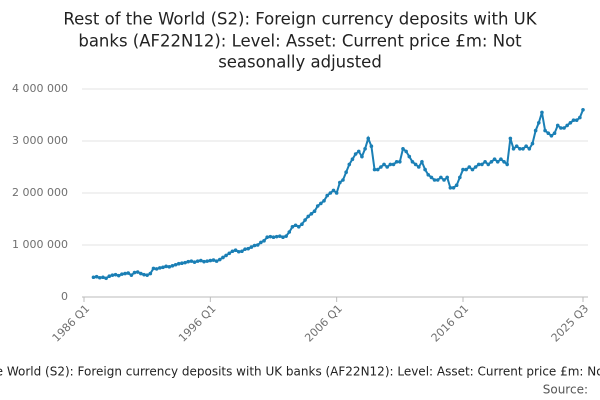 This screenshot has width=600, height=400. Describe the element at coordinates (64, 296) in the screenshot. I see `y-tick-label: 0` at that location.